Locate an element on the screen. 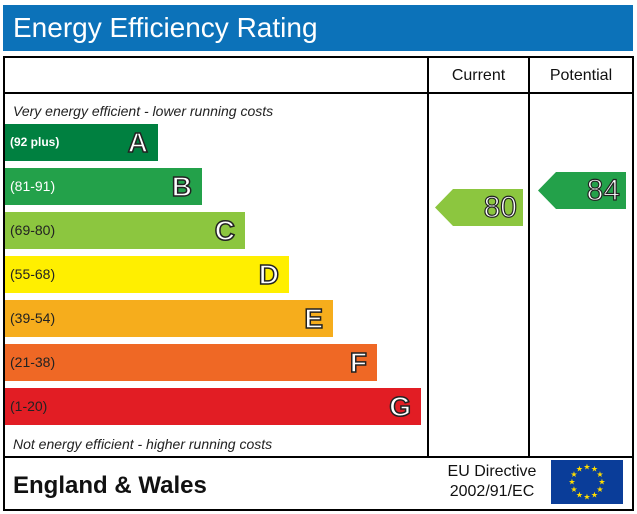  column-header-potential: Potential is located at coordinates (581, 75).